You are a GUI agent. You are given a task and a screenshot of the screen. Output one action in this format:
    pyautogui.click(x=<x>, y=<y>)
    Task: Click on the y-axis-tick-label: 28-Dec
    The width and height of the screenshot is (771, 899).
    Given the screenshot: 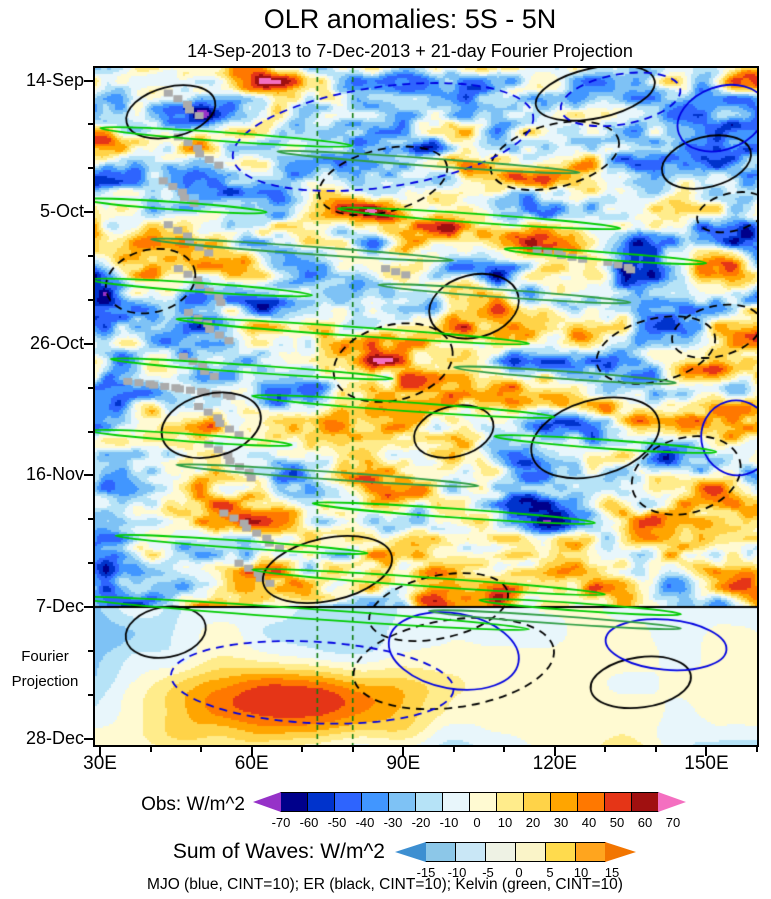 What is the action you would take?
    pyautogui.click(x=54, y=737)
    